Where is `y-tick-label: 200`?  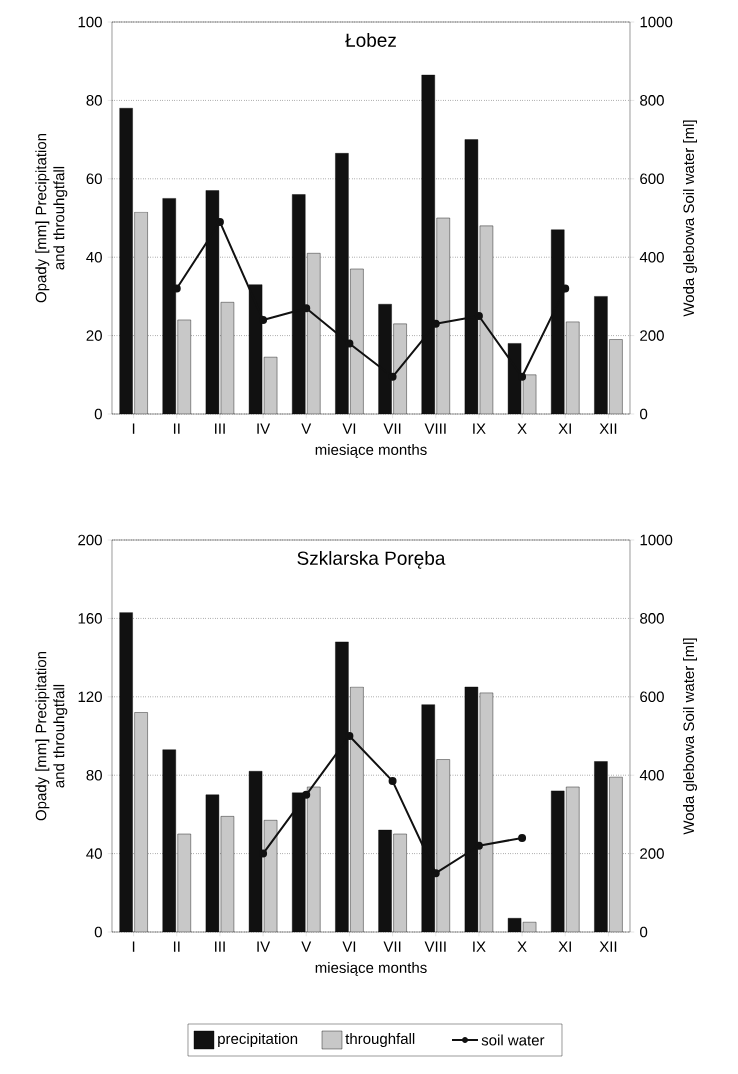
y-tick-label: 200 is located at coordinates (90, 540).